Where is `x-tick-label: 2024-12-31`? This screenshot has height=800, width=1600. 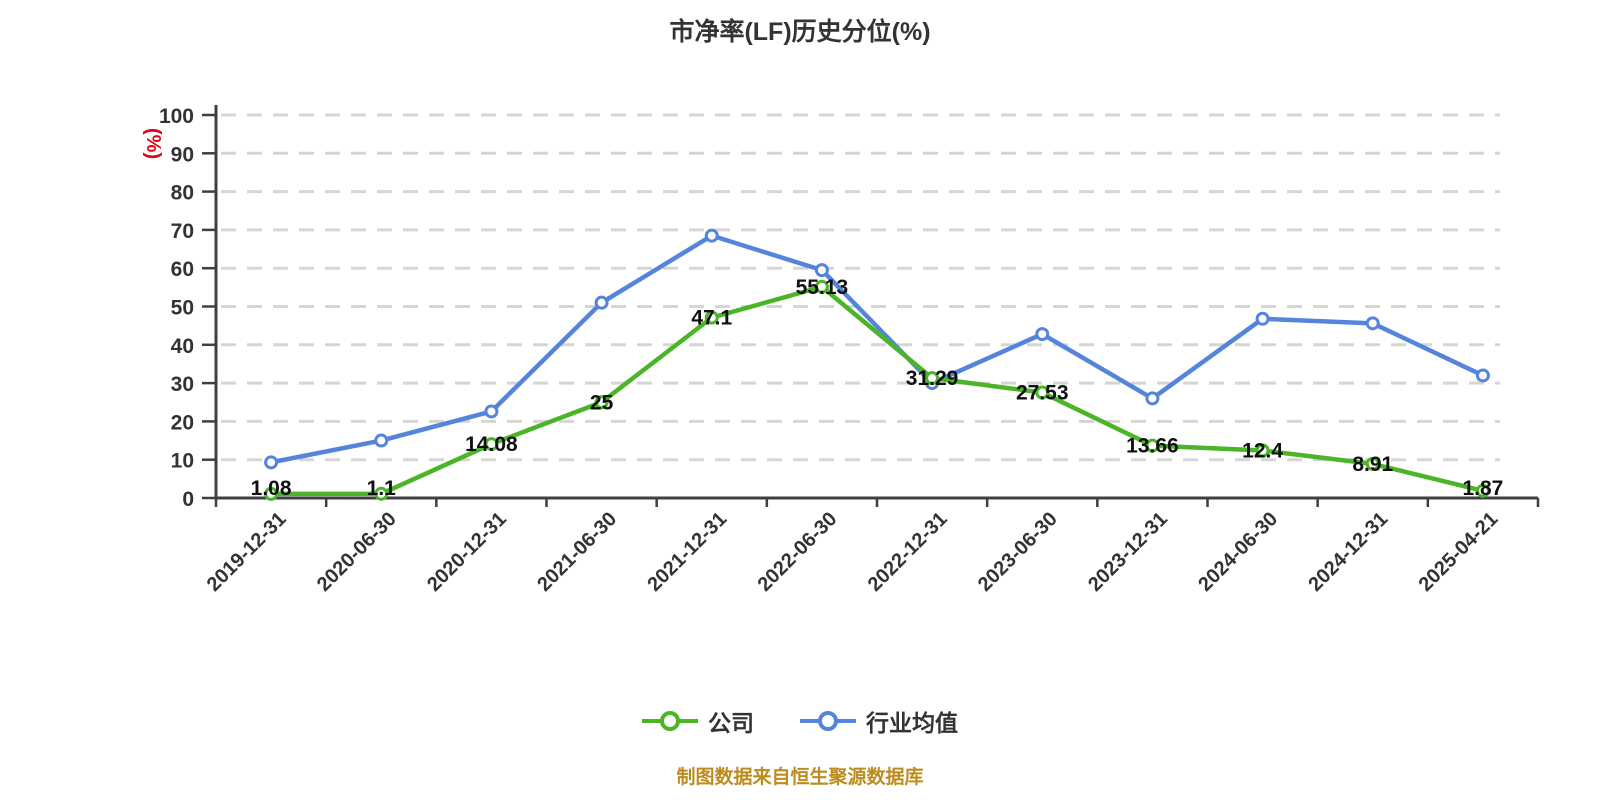
x-tick-label: 2024-12-31 is located at coordinates (1348, 552).